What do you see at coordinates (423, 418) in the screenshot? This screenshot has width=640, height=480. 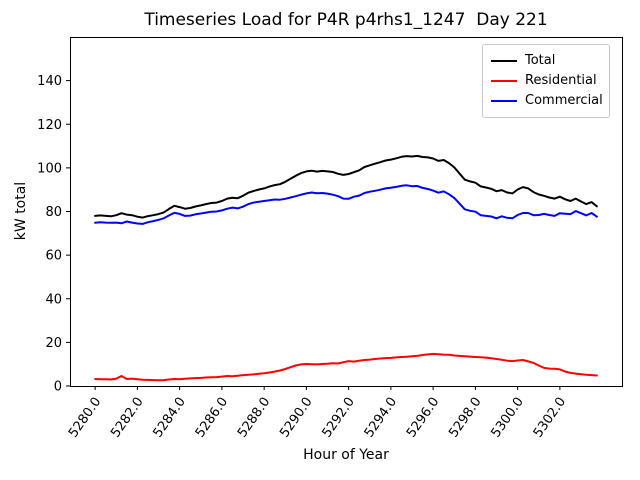 I see `x-tick-label: 5296.0` at bounding box center [423, 418].